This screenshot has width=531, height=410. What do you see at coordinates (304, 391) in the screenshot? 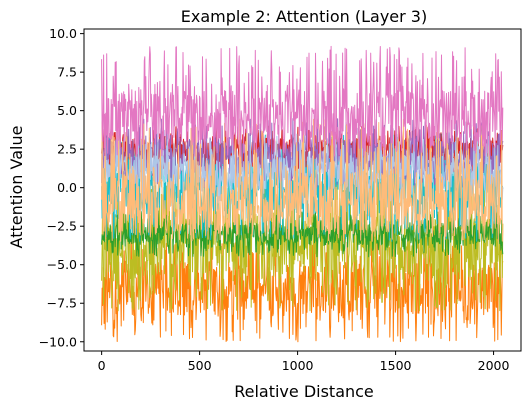
I see `x-axis-label: Relative Distance` at bounding box center [304, 391].